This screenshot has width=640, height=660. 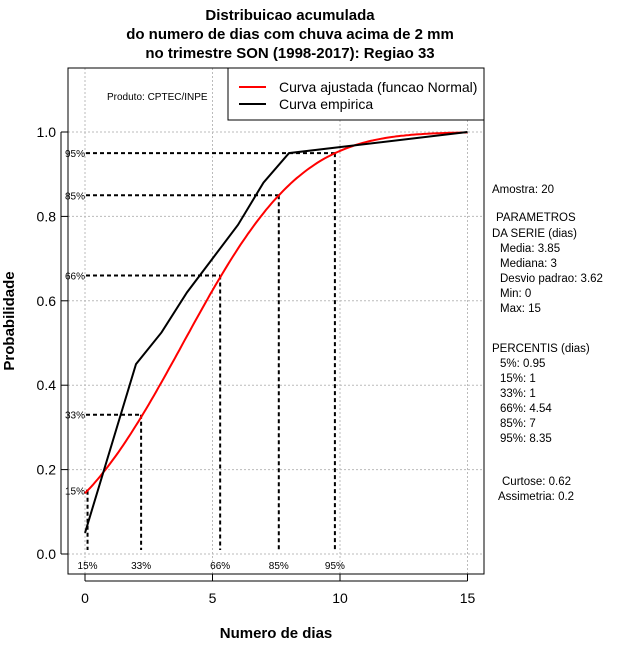 What do you see at coordinates (75, 416) in the screenshot?
I see `percentile-label-y: 33%` at bounding box center [75, 416].